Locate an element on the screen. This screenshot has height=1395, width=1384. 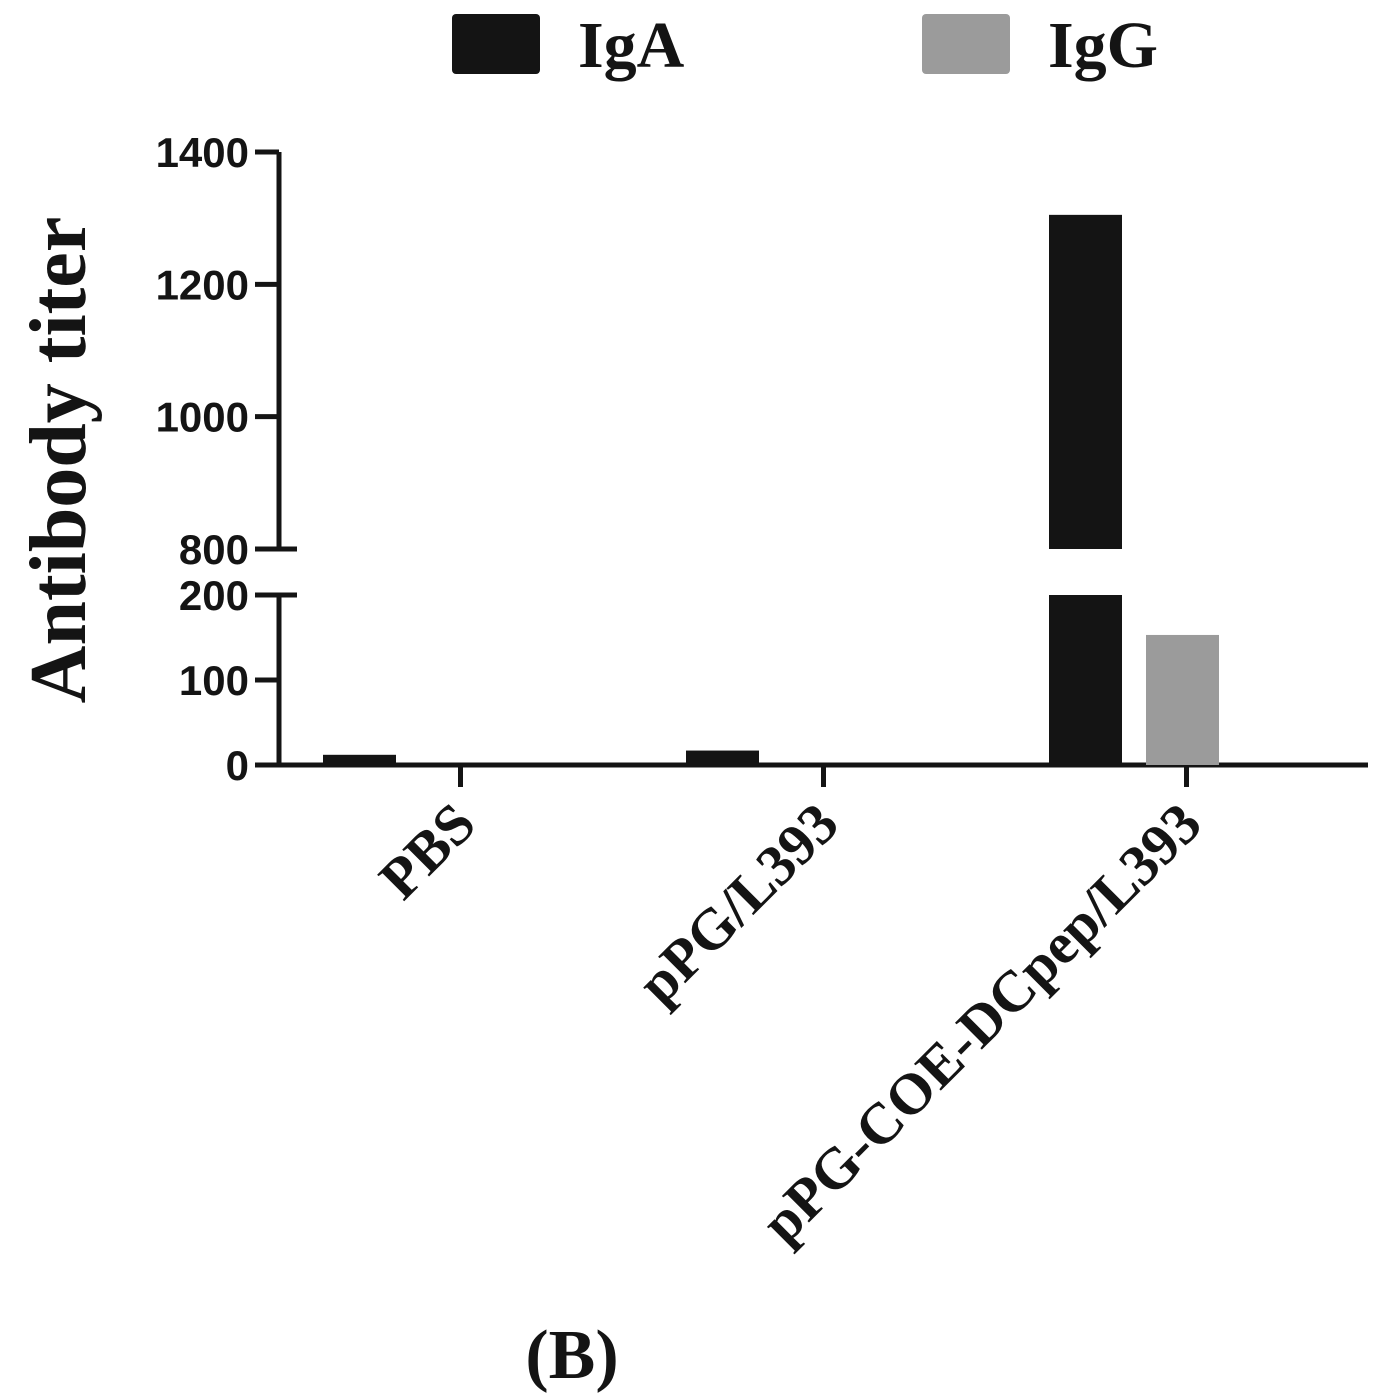
legend: IgA IgG is located at coordinates (805, 45).